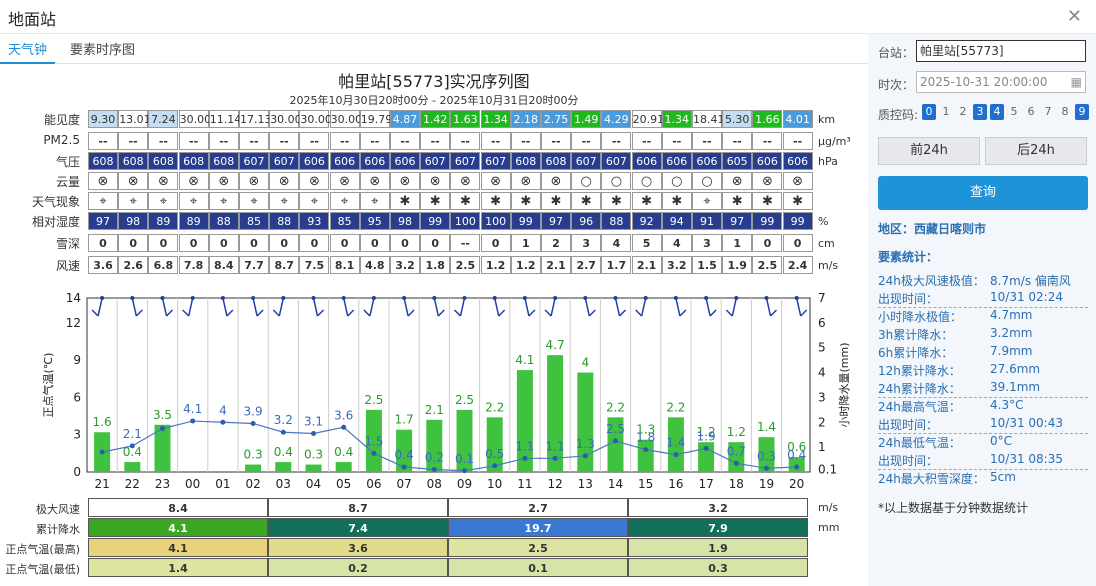 This screenshot has width=1096, height=586. I want to click on qc-code: 4, so click(997, 112).